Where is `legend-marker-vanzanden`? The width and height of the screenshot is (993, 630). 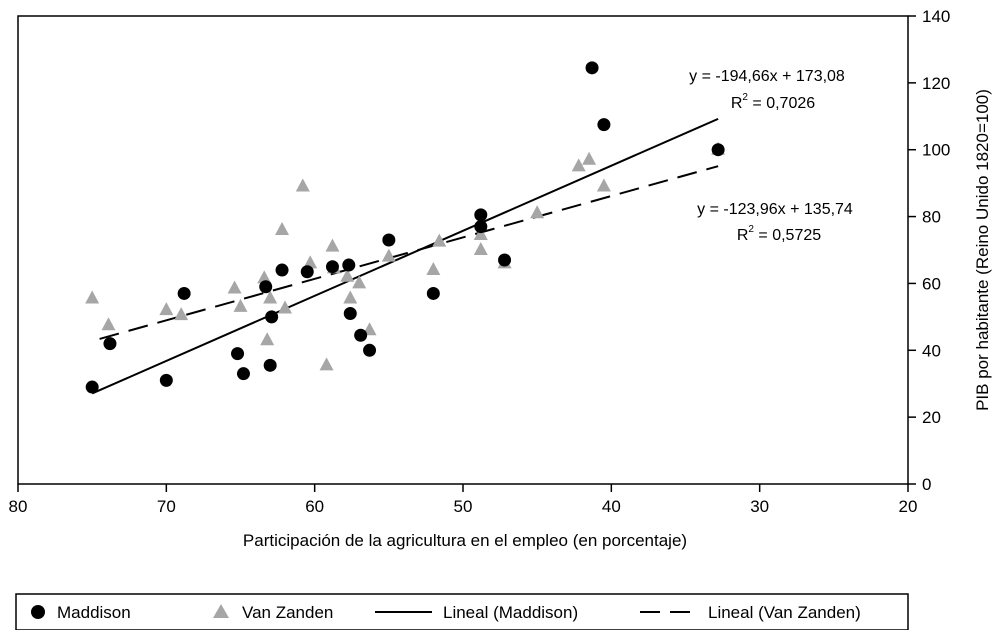 legend-marker-vanzanden is located at coordinates (221, 611).